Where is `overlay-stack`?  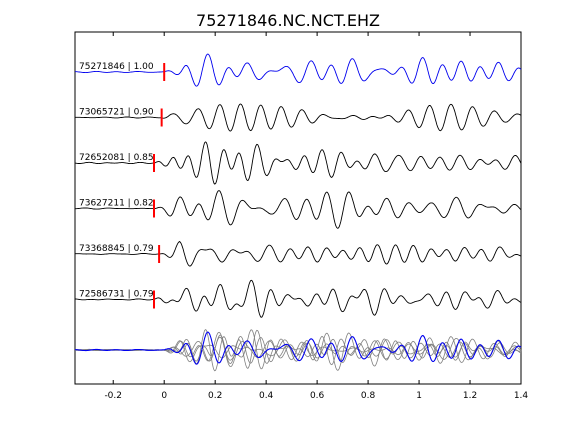 overlay-stack is located at coordinates (298, 350).